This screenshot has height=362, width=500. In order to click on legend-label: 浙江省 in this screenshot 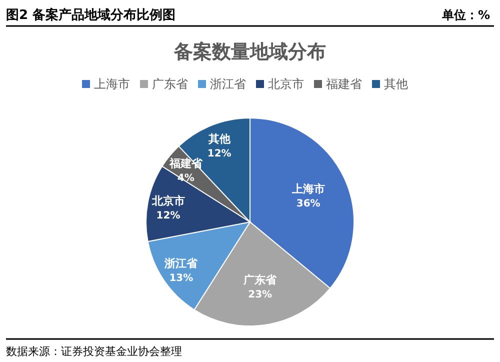, I will do `click(228, 84)`.